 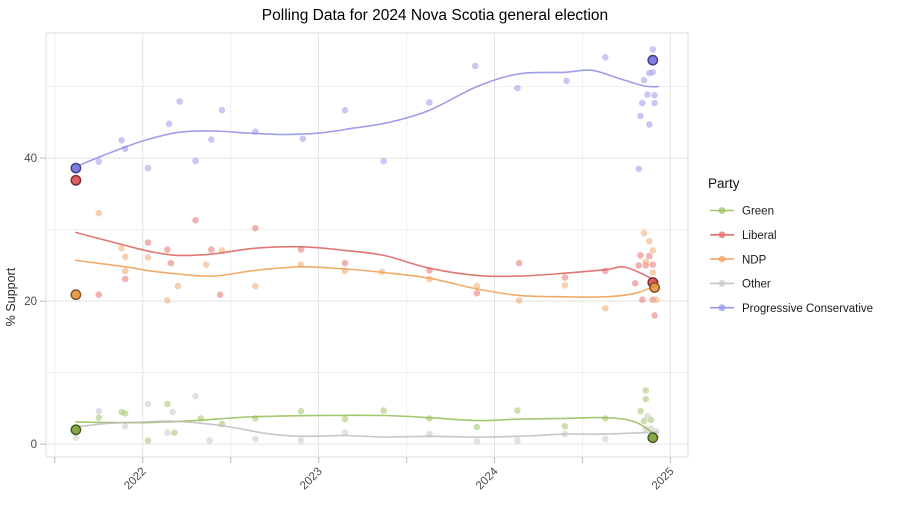 What do you see at coordinates (724, 183) in the screenshot?
I see `legend-title: Party` at bounding box center [724, 183].